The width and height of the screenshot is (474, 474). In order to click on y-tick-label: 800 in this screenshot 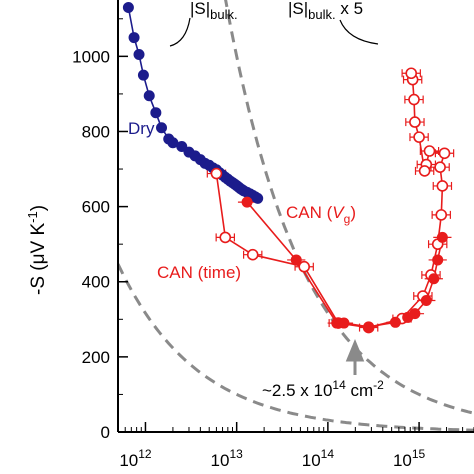, I will do `click(96, 131)`.